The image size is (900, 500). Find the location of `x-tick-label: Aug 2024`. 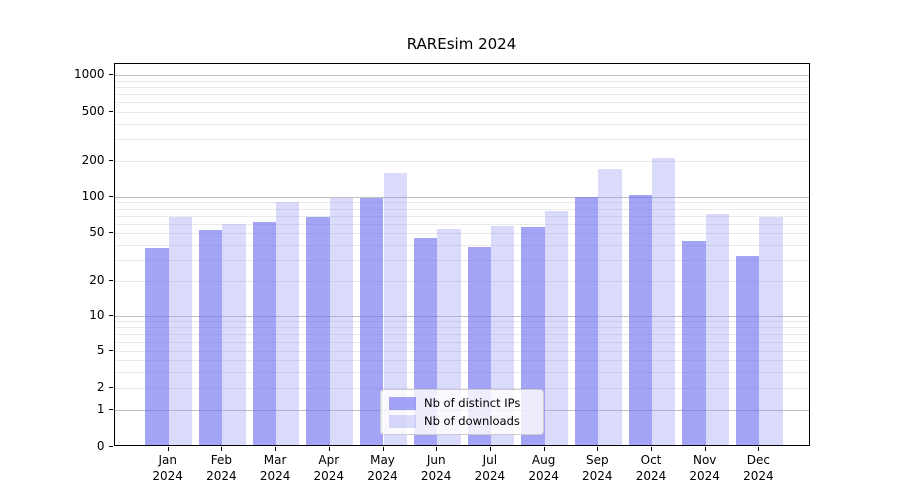

x-tick-label: Aug 2024 is located at coordinates (543, 468).